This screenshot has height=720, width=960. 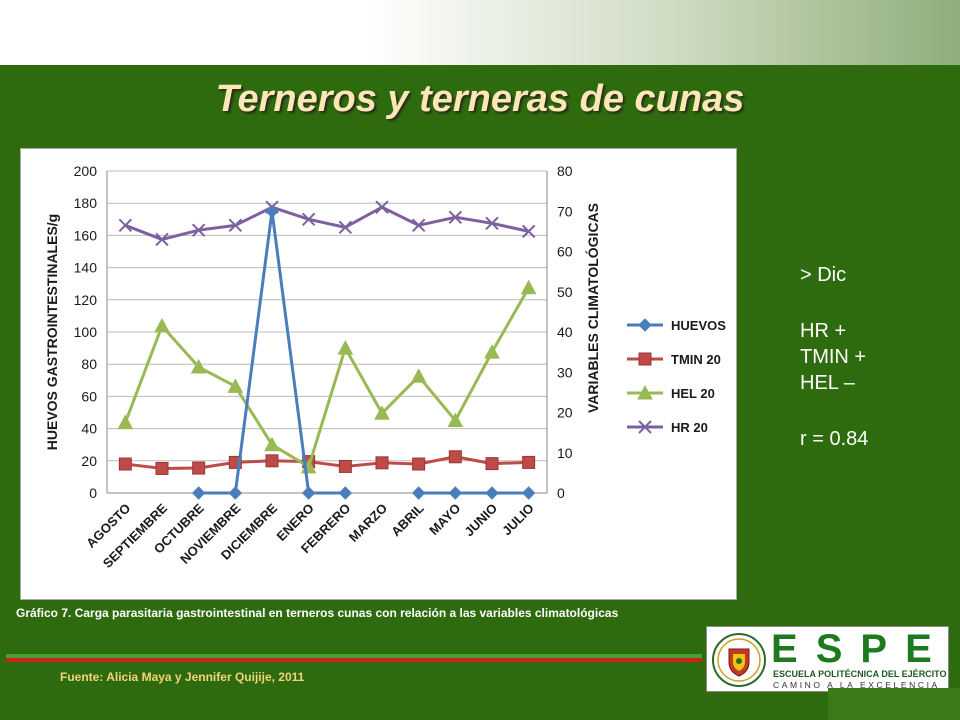 What do you see at coordinates (565, 413) in the screenshot?
I see `y2-tick-label: 20` at bounding box center [565, 413].